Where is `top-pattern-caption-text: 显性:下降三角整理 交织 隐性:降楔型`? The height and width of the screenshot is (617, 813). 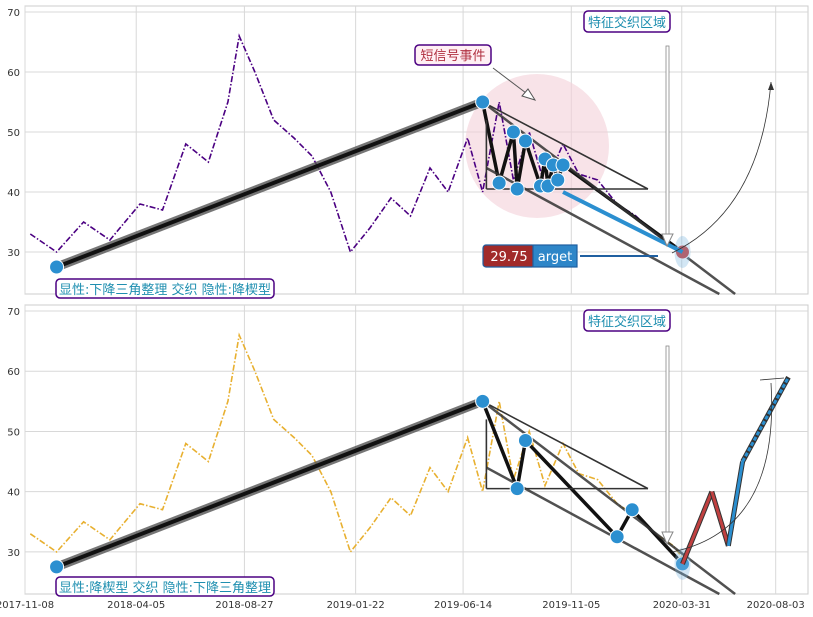 top-pattern-caption-text: 显性:下降三角整理 交织 隐性:降楔型 is located at coordinates (165, 290).